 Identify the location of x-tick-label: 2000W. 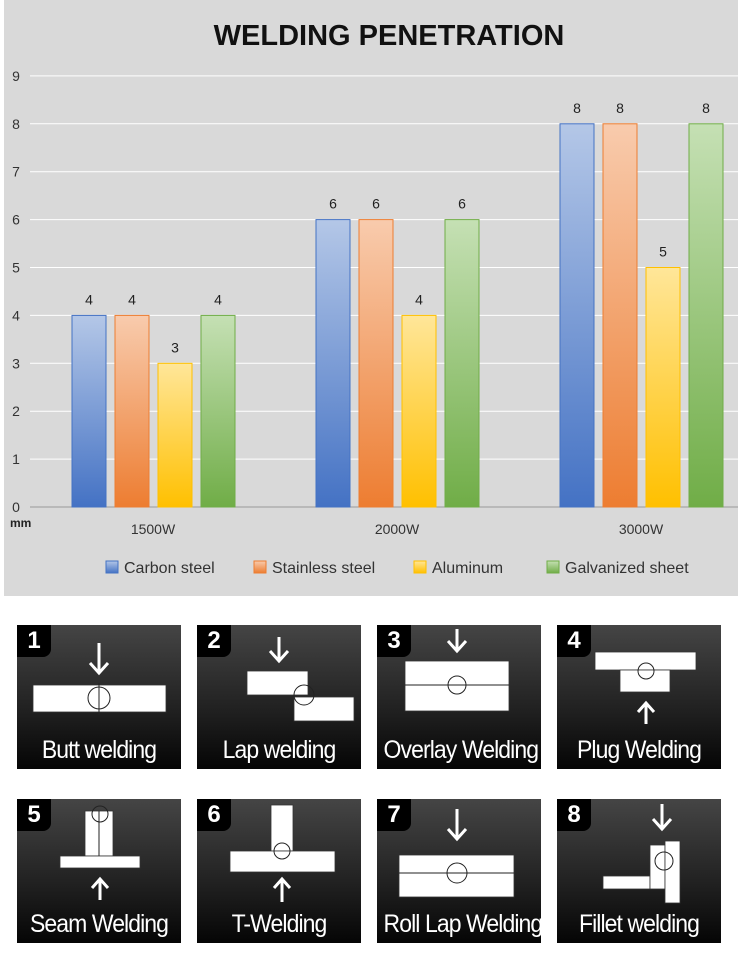
(397, 529).